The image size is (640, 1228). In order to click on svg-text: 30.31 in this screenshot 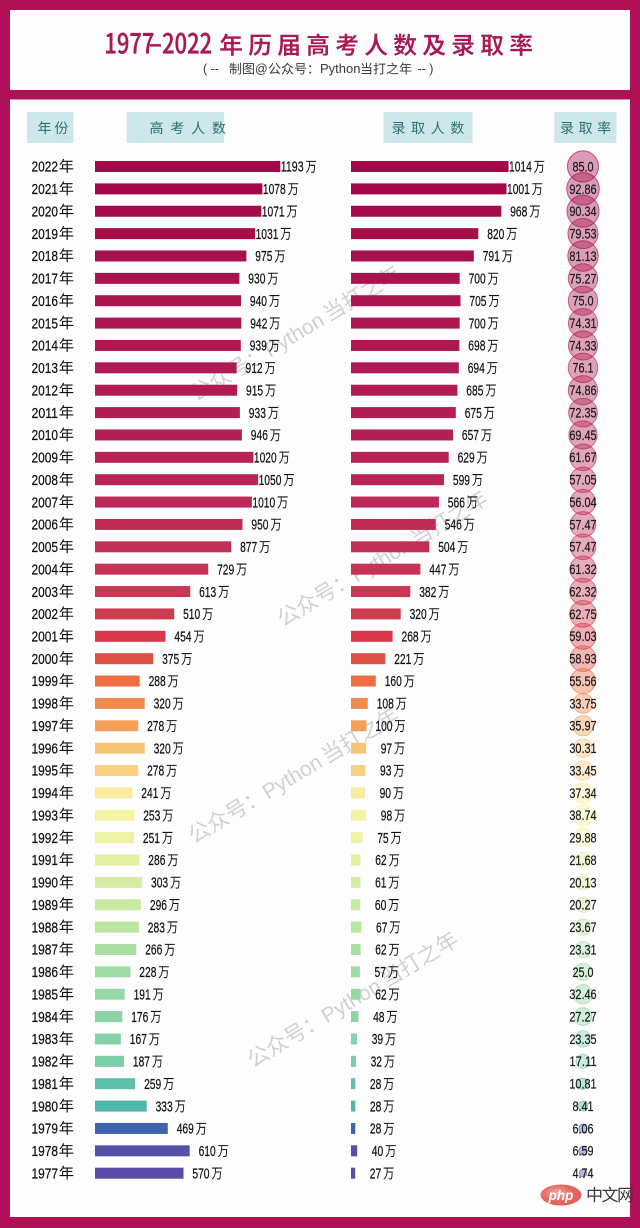, I will do `click(582, 748)`.